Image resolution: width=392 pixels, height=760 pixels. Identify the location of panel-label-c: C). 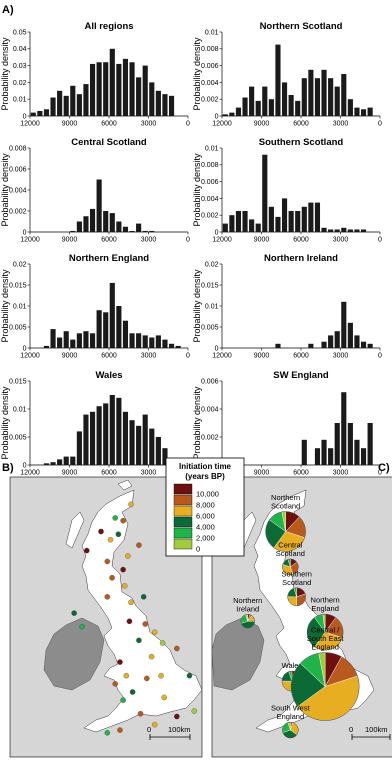
(384, 468).